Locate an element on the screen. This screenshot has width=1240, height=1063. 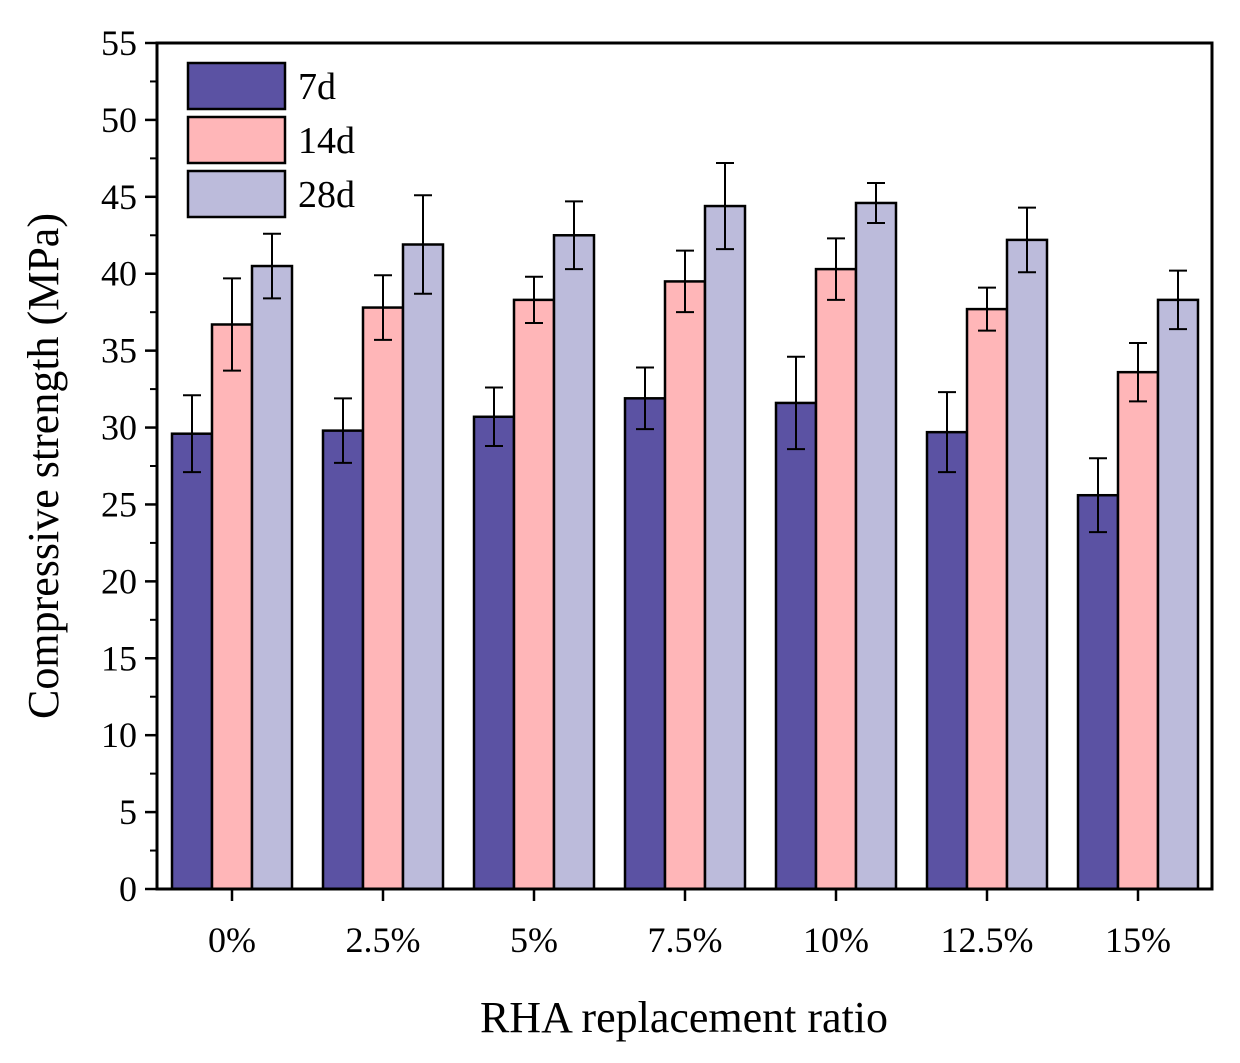
bar-14d-10% is located at coordinates (836, 579).